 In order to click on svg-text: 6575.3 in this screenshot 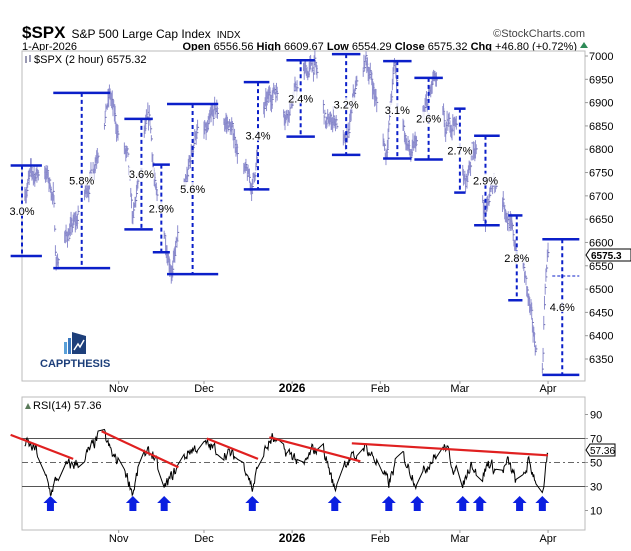, I will do `click(606, 256)`.